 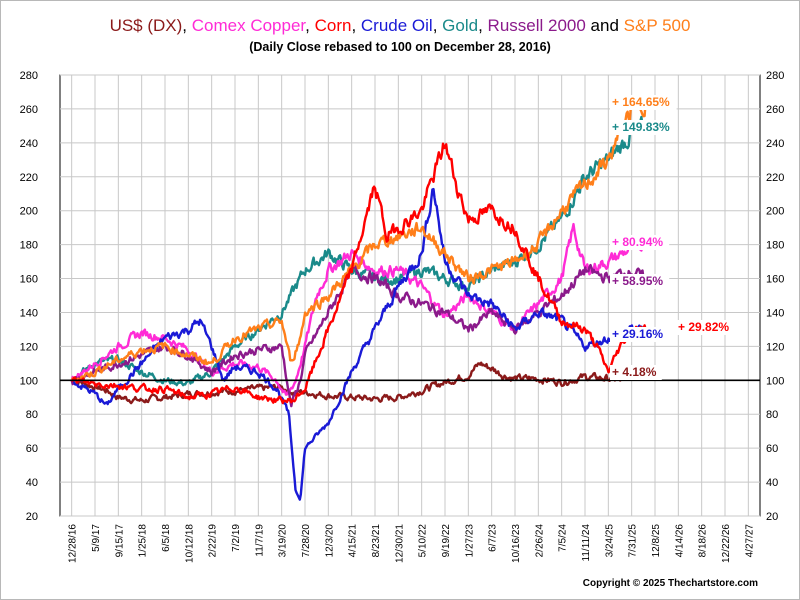 I want to click on end-label: + 29.82%, so click(x=703, y=327).